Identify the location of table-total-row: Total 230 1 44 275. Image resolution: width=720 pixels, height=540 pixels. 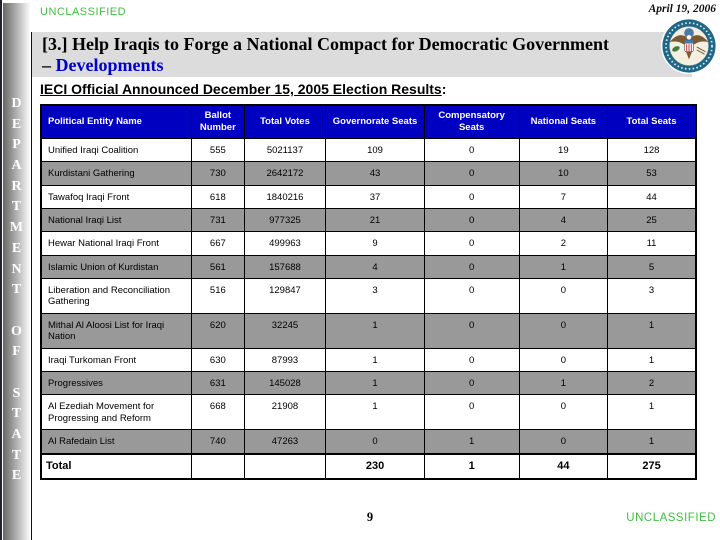
(368, 466).